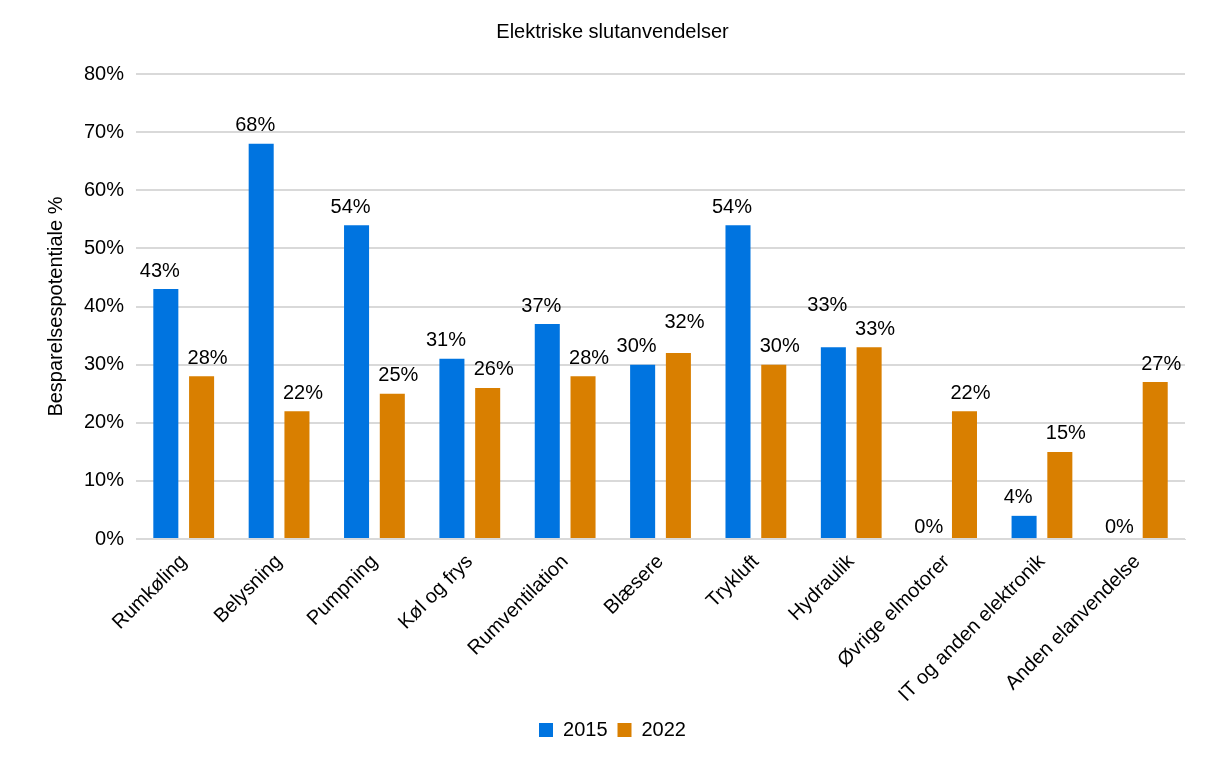 This screenshot has width=1205, height=760. Describe the element at coordinates (493, 368) in the screenshot. I see `data-label: 26%` at that location.